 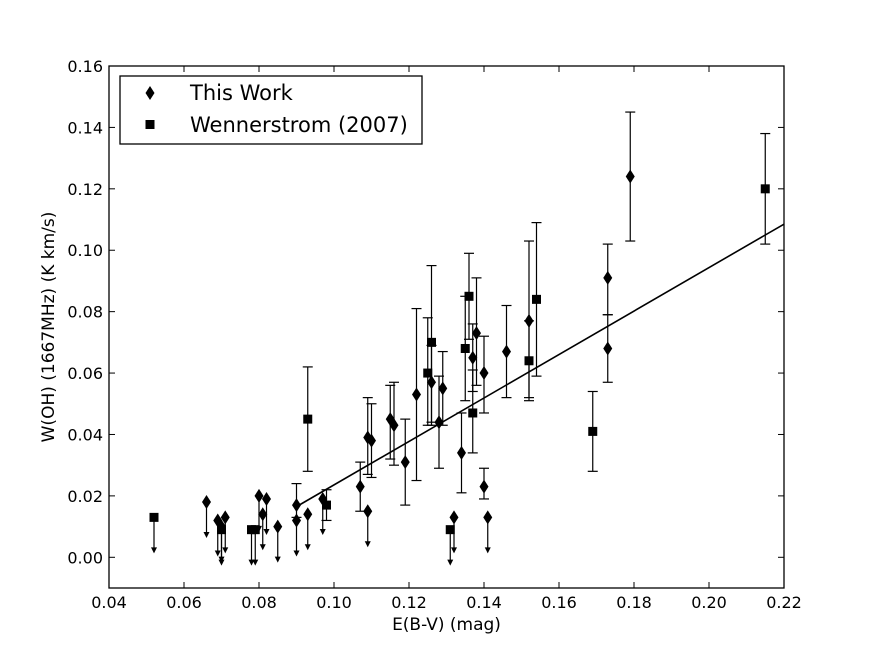 I want to click on y-tick-label: 0.00, so click(x=85, y=557).